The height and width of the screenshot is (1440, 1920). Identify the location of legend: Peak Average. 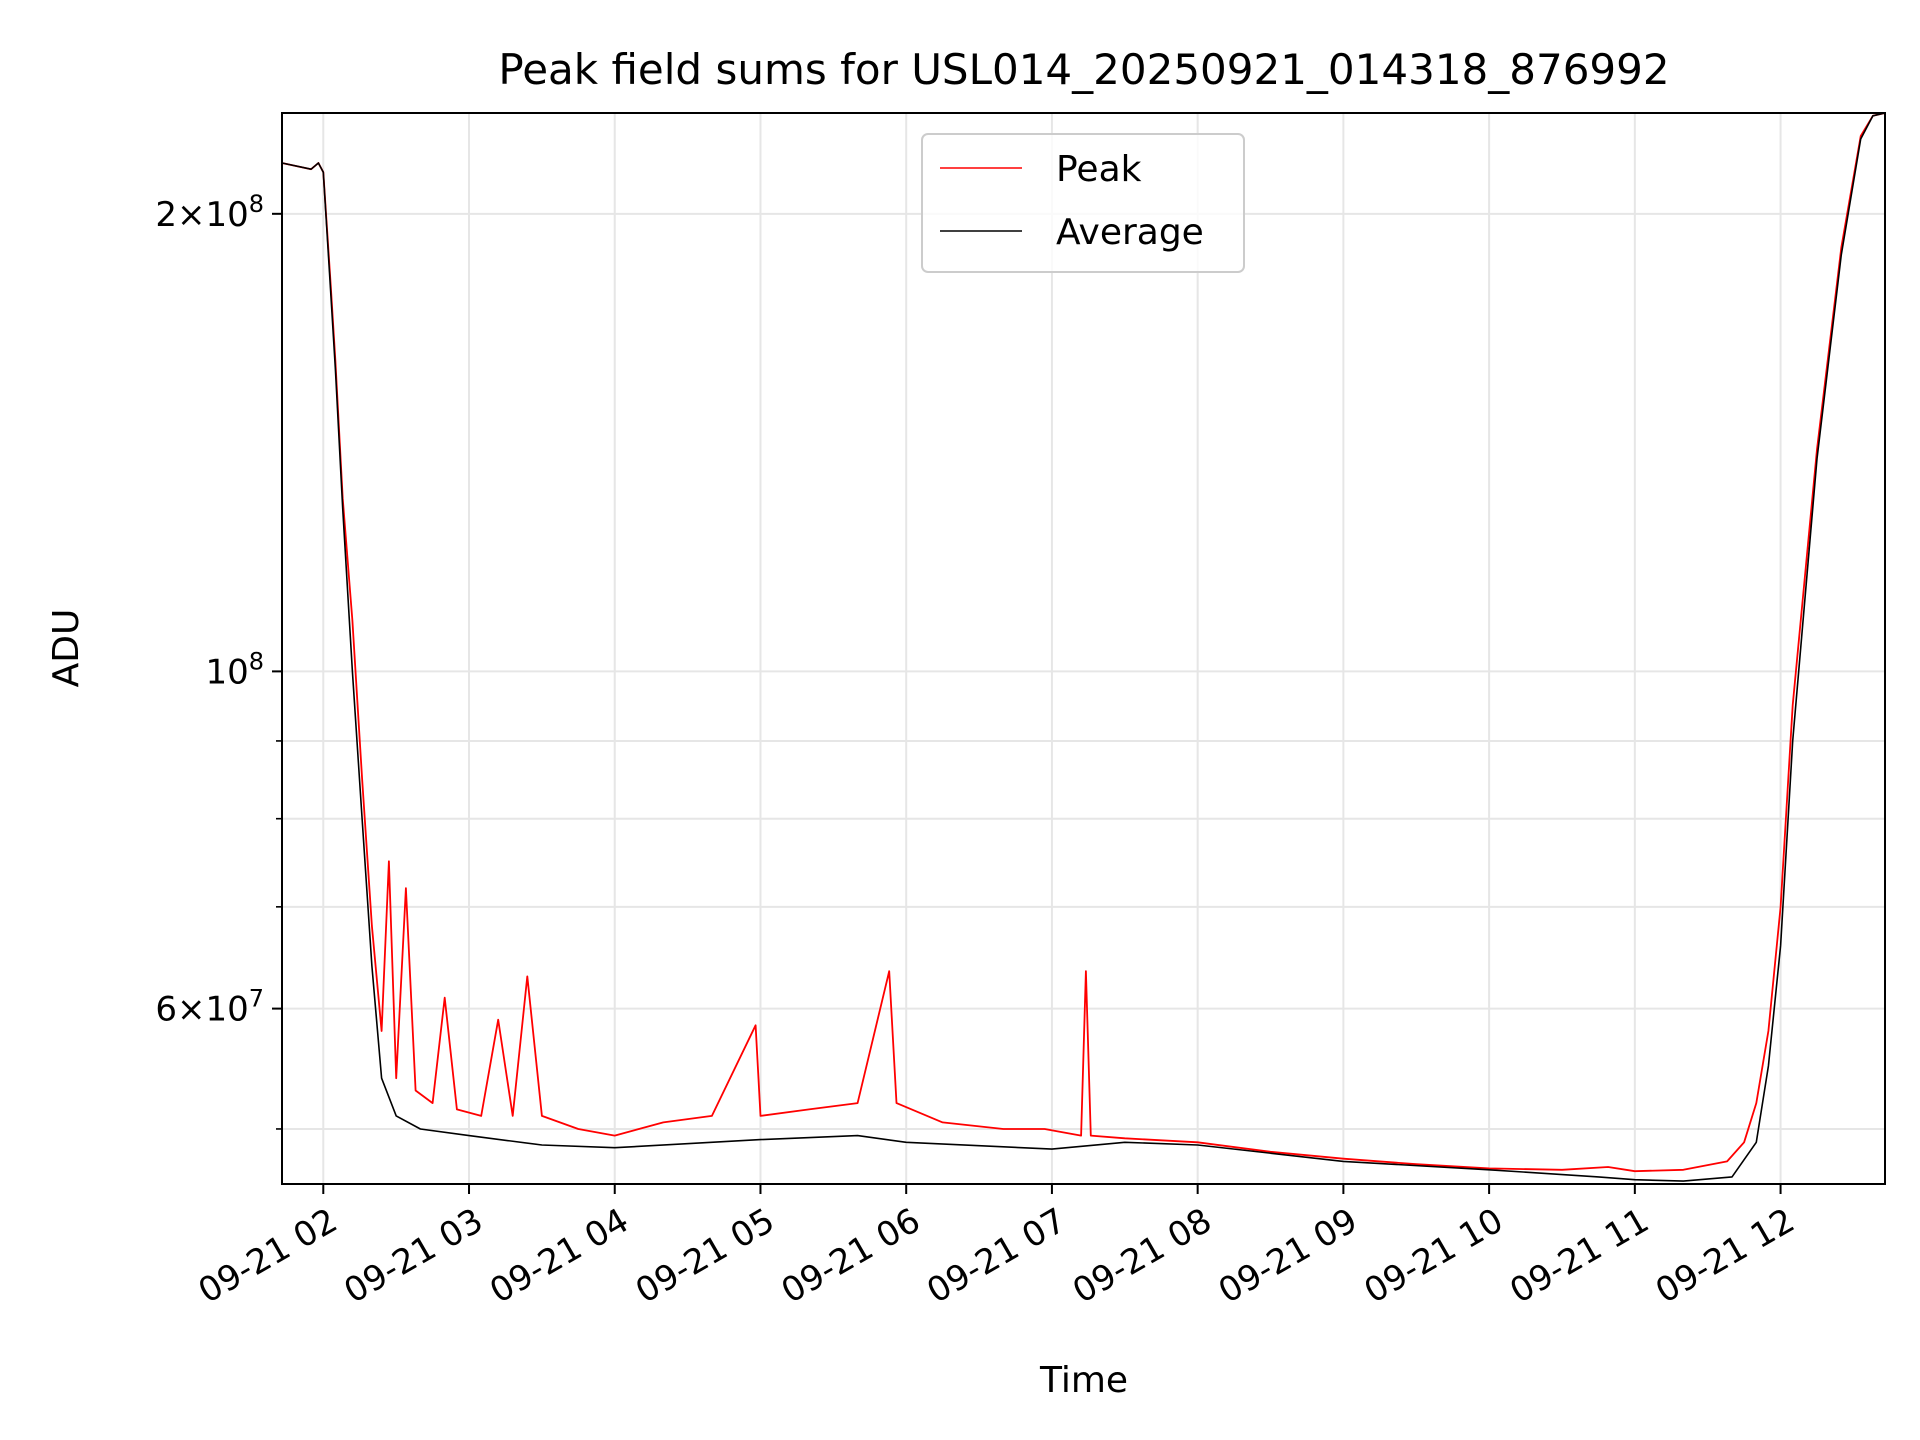
(1083, 203).